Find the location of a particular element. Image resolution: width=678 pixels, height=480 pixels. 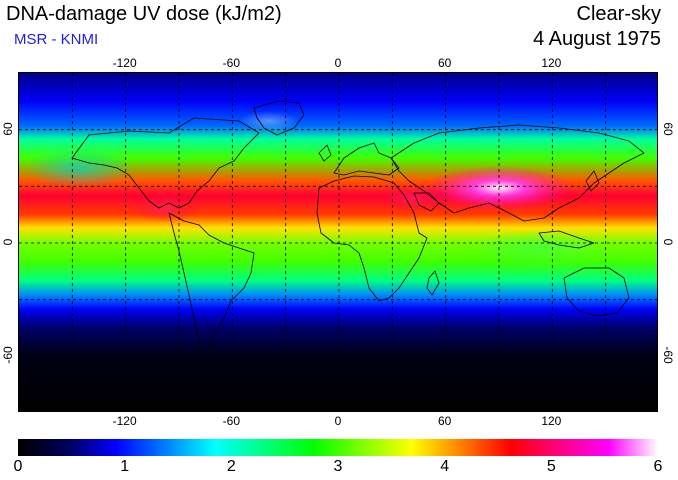

colorbar-tick-label: 6 is located at coordinates (658, 466).